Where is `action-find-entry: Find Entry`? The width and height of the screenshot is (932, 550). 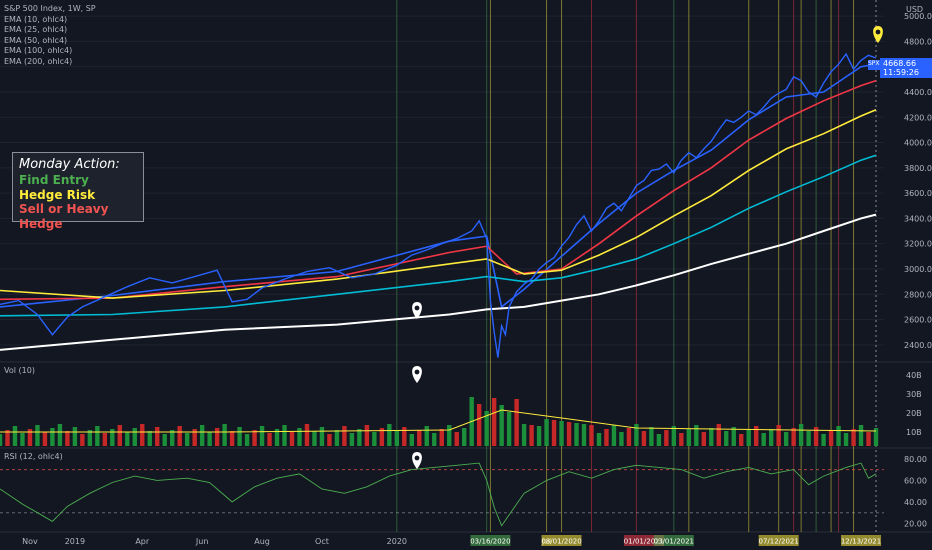 action-find-entry: Find Entry is located at coordinates (54, 180).